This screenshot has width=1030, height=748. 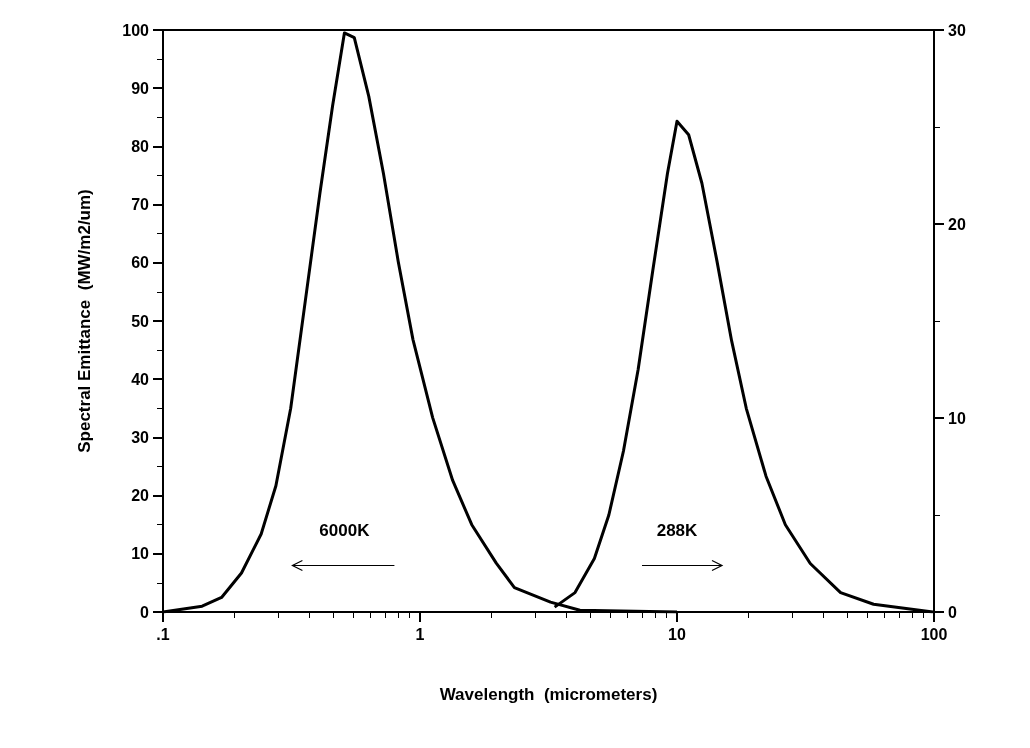 I want to click on x-tick-label: 100, so click(x=934, y=634).